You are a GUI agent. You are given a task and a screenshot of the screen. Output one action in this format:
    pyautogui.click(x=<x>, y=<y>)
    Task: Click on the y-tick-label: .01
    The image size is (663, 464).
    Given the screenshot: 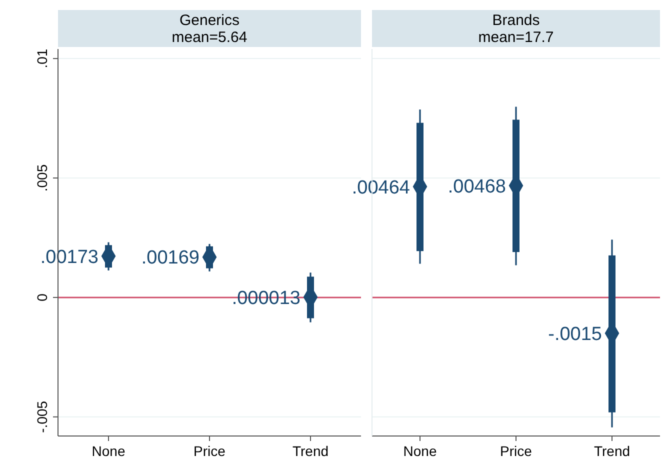 What is the action you would take?
    pyautogui.click(x=42, y=58)
    